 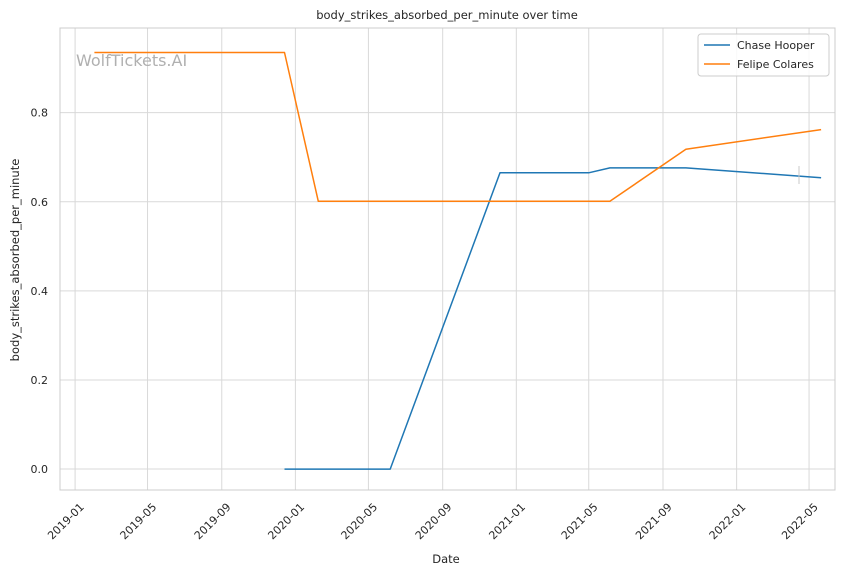 What do you see at coordinates (446, 559) in the screenshot?
I see `x-axis-label: Date` at bounding box center [446, 559].